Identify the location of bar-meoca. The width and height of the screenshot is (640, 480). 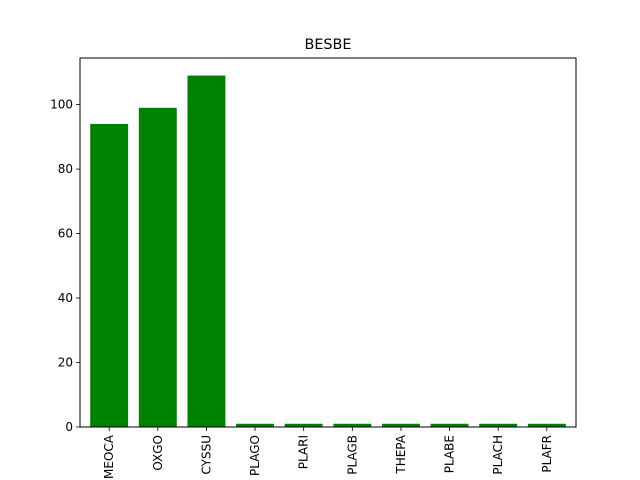
(109, 275).